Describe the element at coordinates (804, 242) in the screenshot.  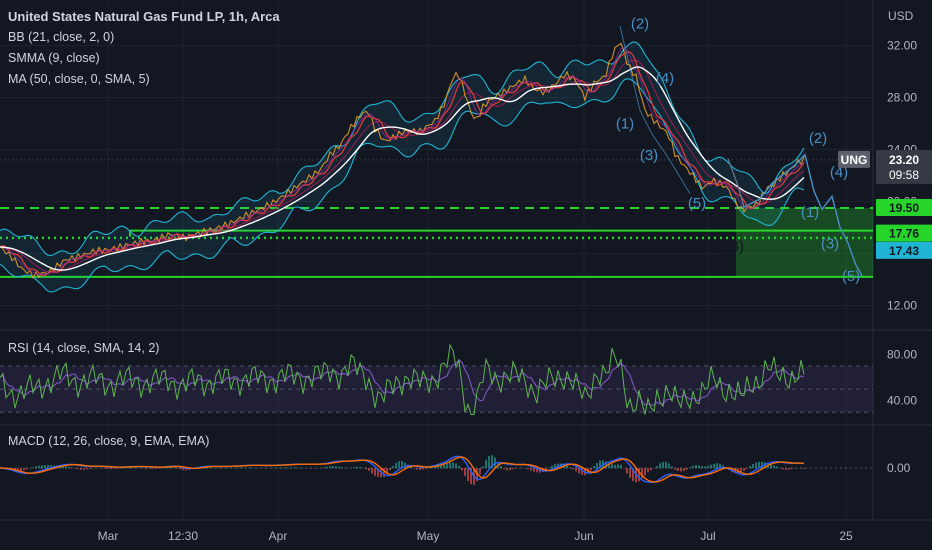
I see `target-zone` at that location.